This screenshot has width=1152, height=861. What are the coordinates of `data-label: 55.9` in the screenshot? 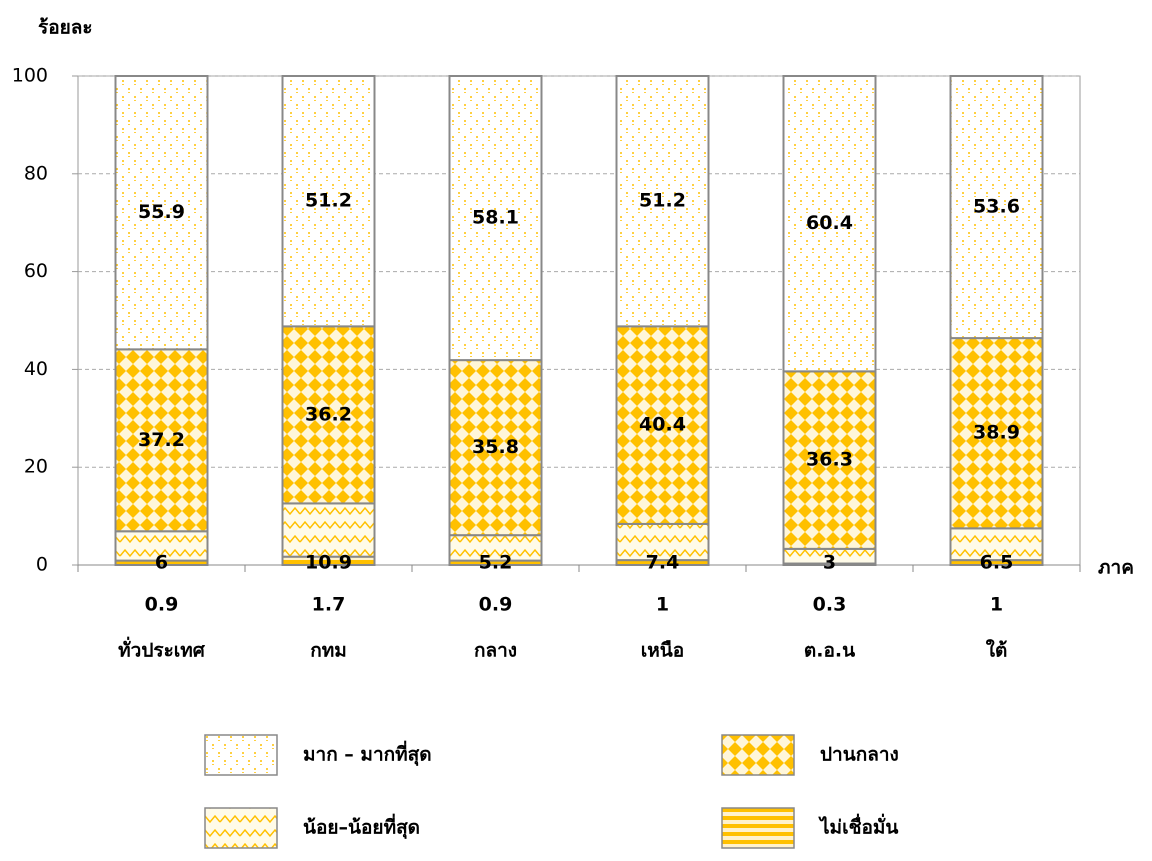 It's located at (161, 212).